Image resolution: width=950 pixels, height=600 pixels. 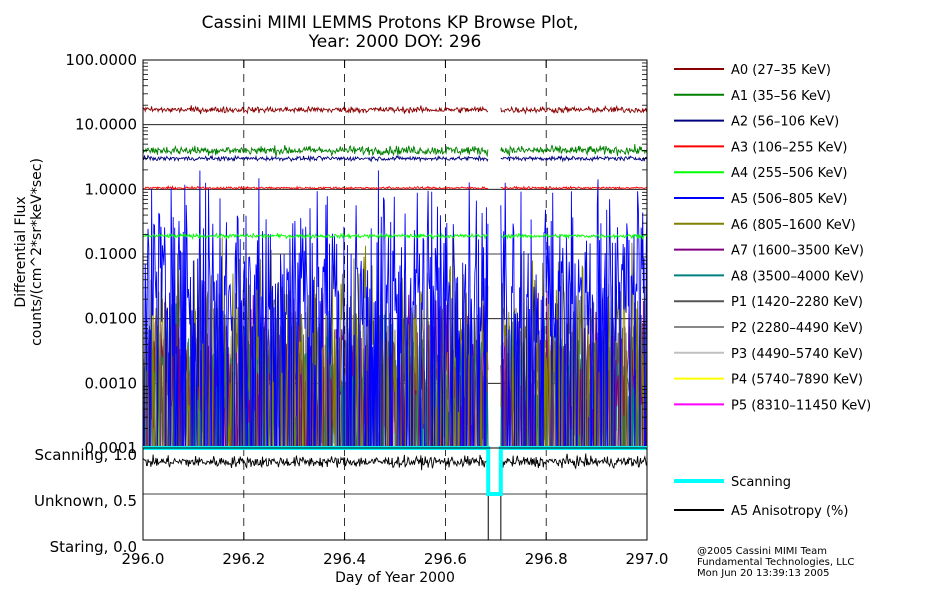 I want to click on x-axis-title: Day of Year 2000, so click(x=395, y=578).